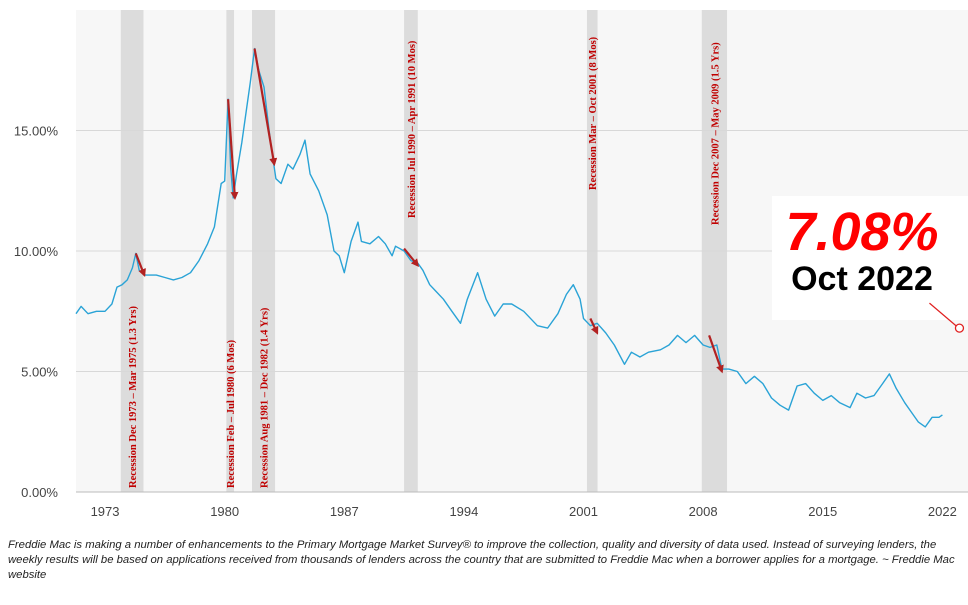 The height and width of the screenshot is (605, 968). I want to click on callout-value: 7.08%, so click(861, 232).